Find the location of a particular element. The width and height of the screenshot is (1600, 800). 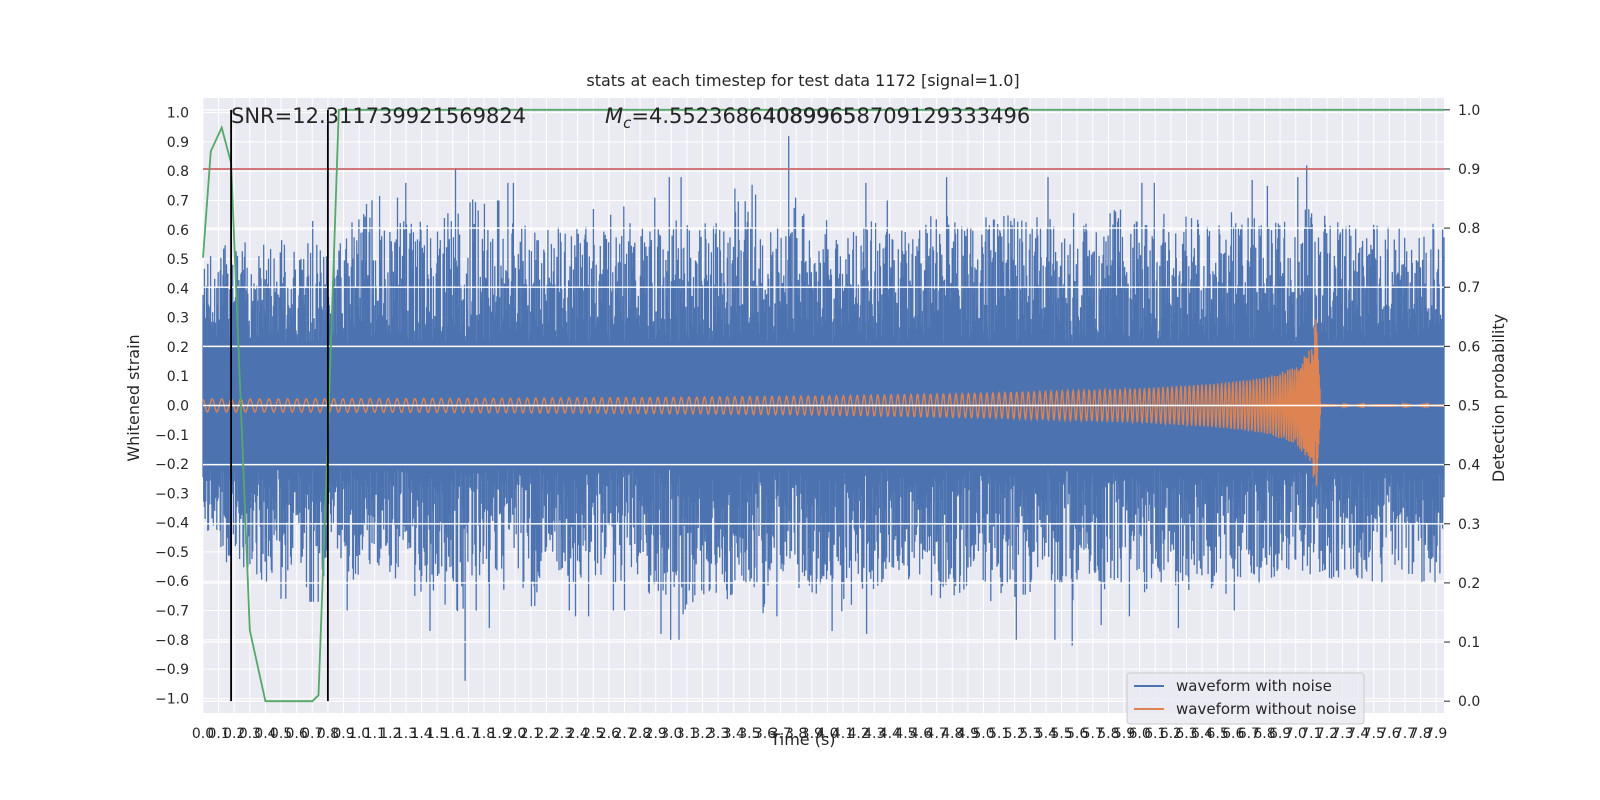

x-tick-label: 2.1 is located at coordinates (531, 734).